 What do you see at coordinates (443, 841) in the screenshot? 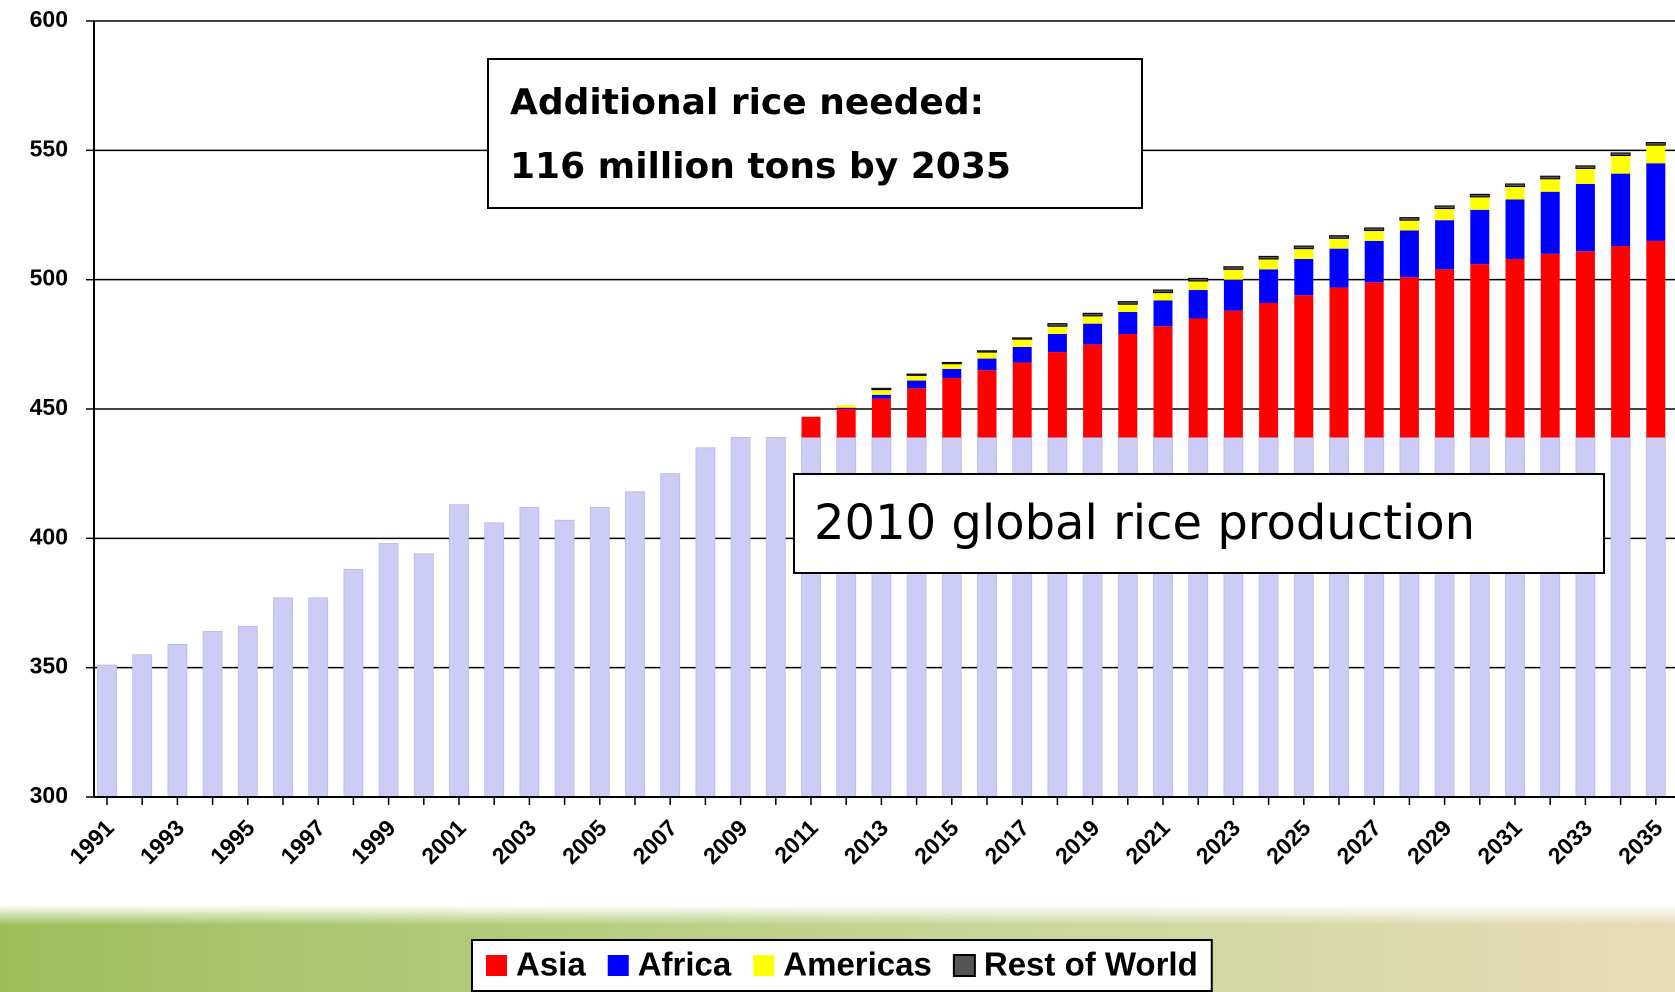
I see `x-tick-label: 2001` at bounding box center [443, 841].